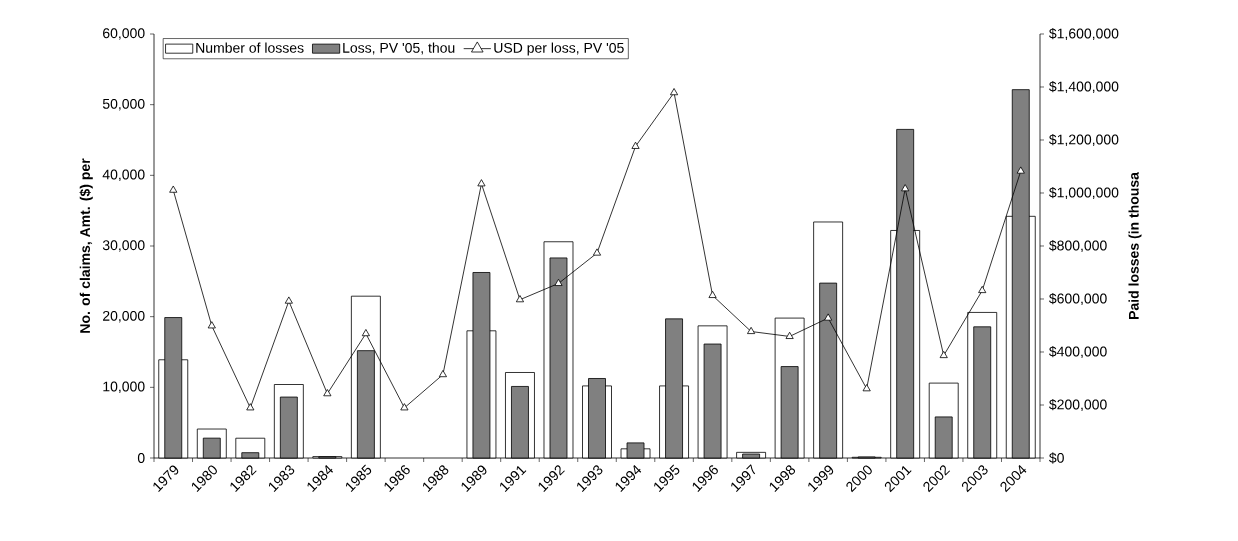  Describe the element at coordinates (1084, 140) in the screenshot. I see `y2-tick-label: $1,200,000` at that location.